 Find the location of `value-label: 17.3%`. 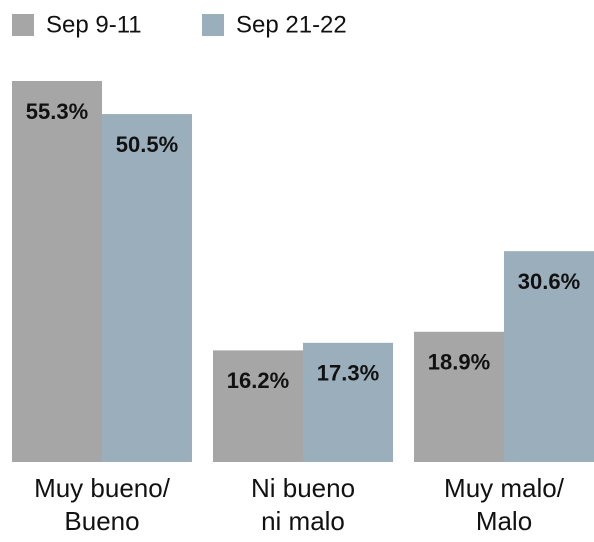

value-label: 17.3% is located at coordinates (348, 373).